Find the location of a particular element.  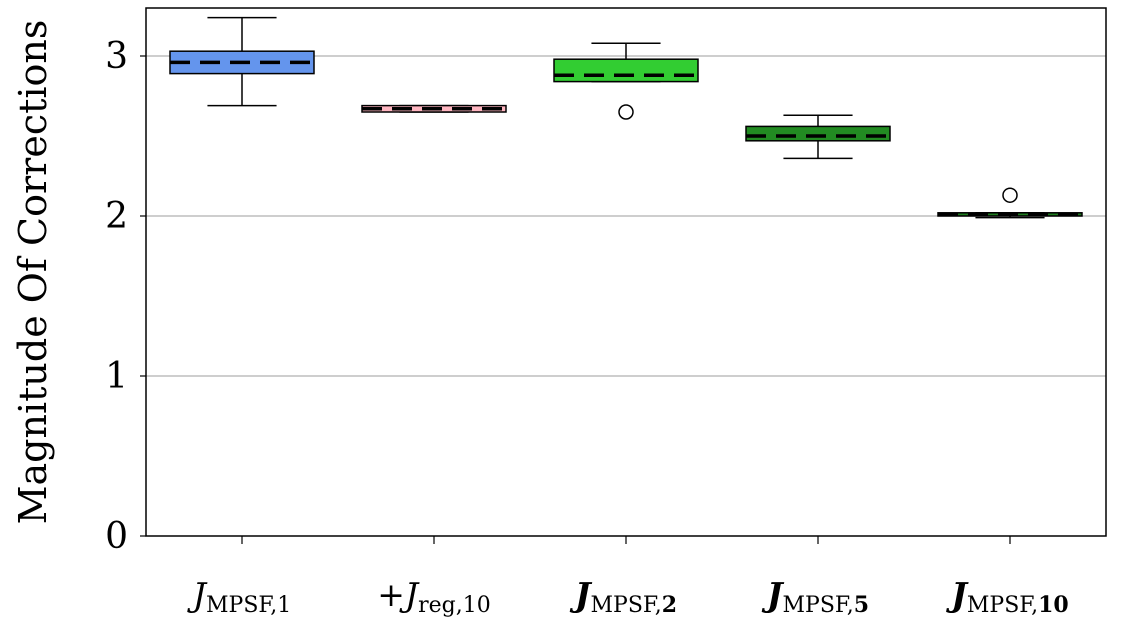

x-tick-subscript-number: 2 is located at coordinates (669, 605).